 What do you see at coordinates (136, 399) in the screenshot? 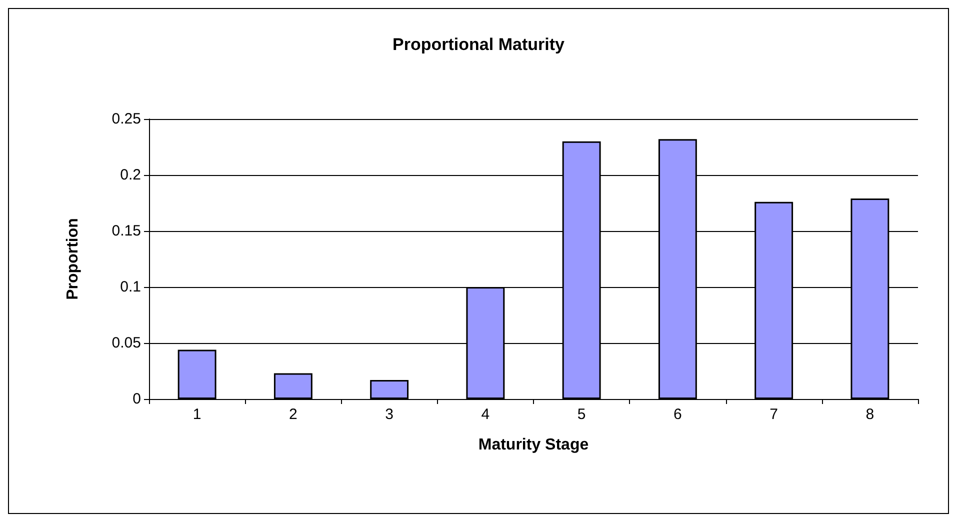
I see `y-tick-label: 0` at bounding box center [136, 399].